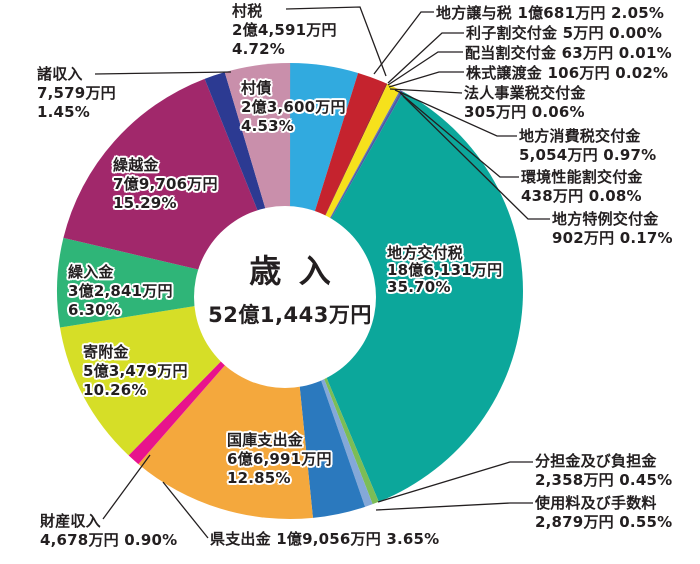  What do you see at coordinates (290, 315) in the screenshot?
I see `chart-total: 52億1,443万円` at bounding box center [290, 315].